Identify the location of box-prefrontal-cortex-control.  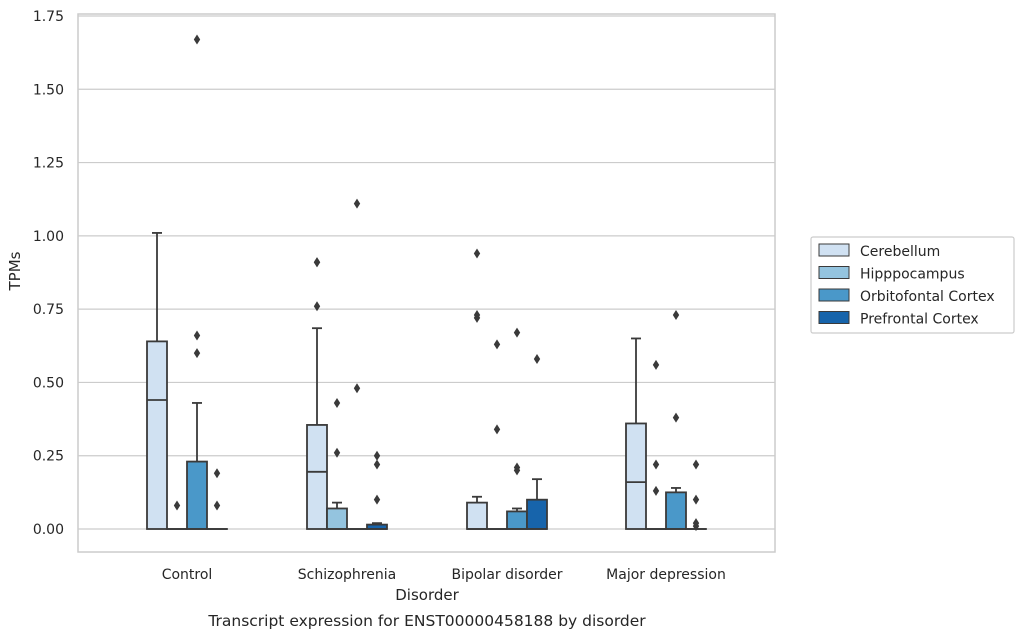
(217, 498).